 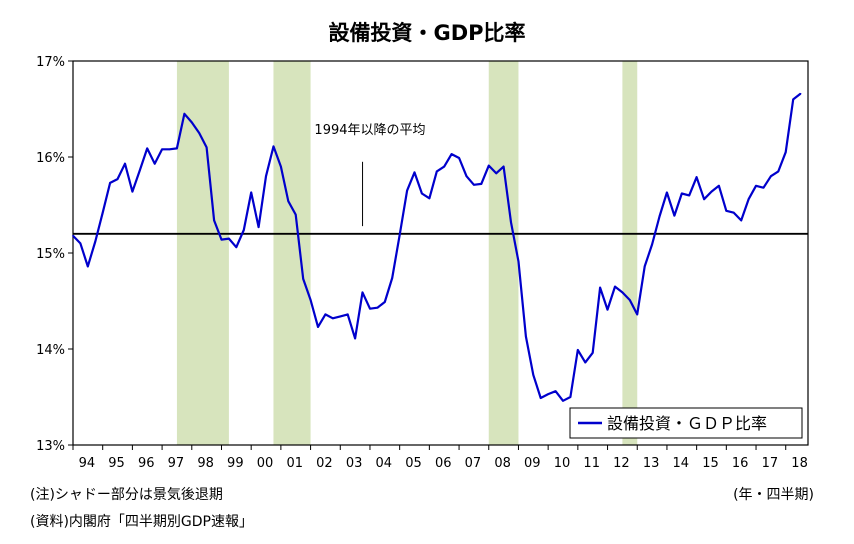 I want to click on x-tick-label: 99, so click(x=235, y=463).